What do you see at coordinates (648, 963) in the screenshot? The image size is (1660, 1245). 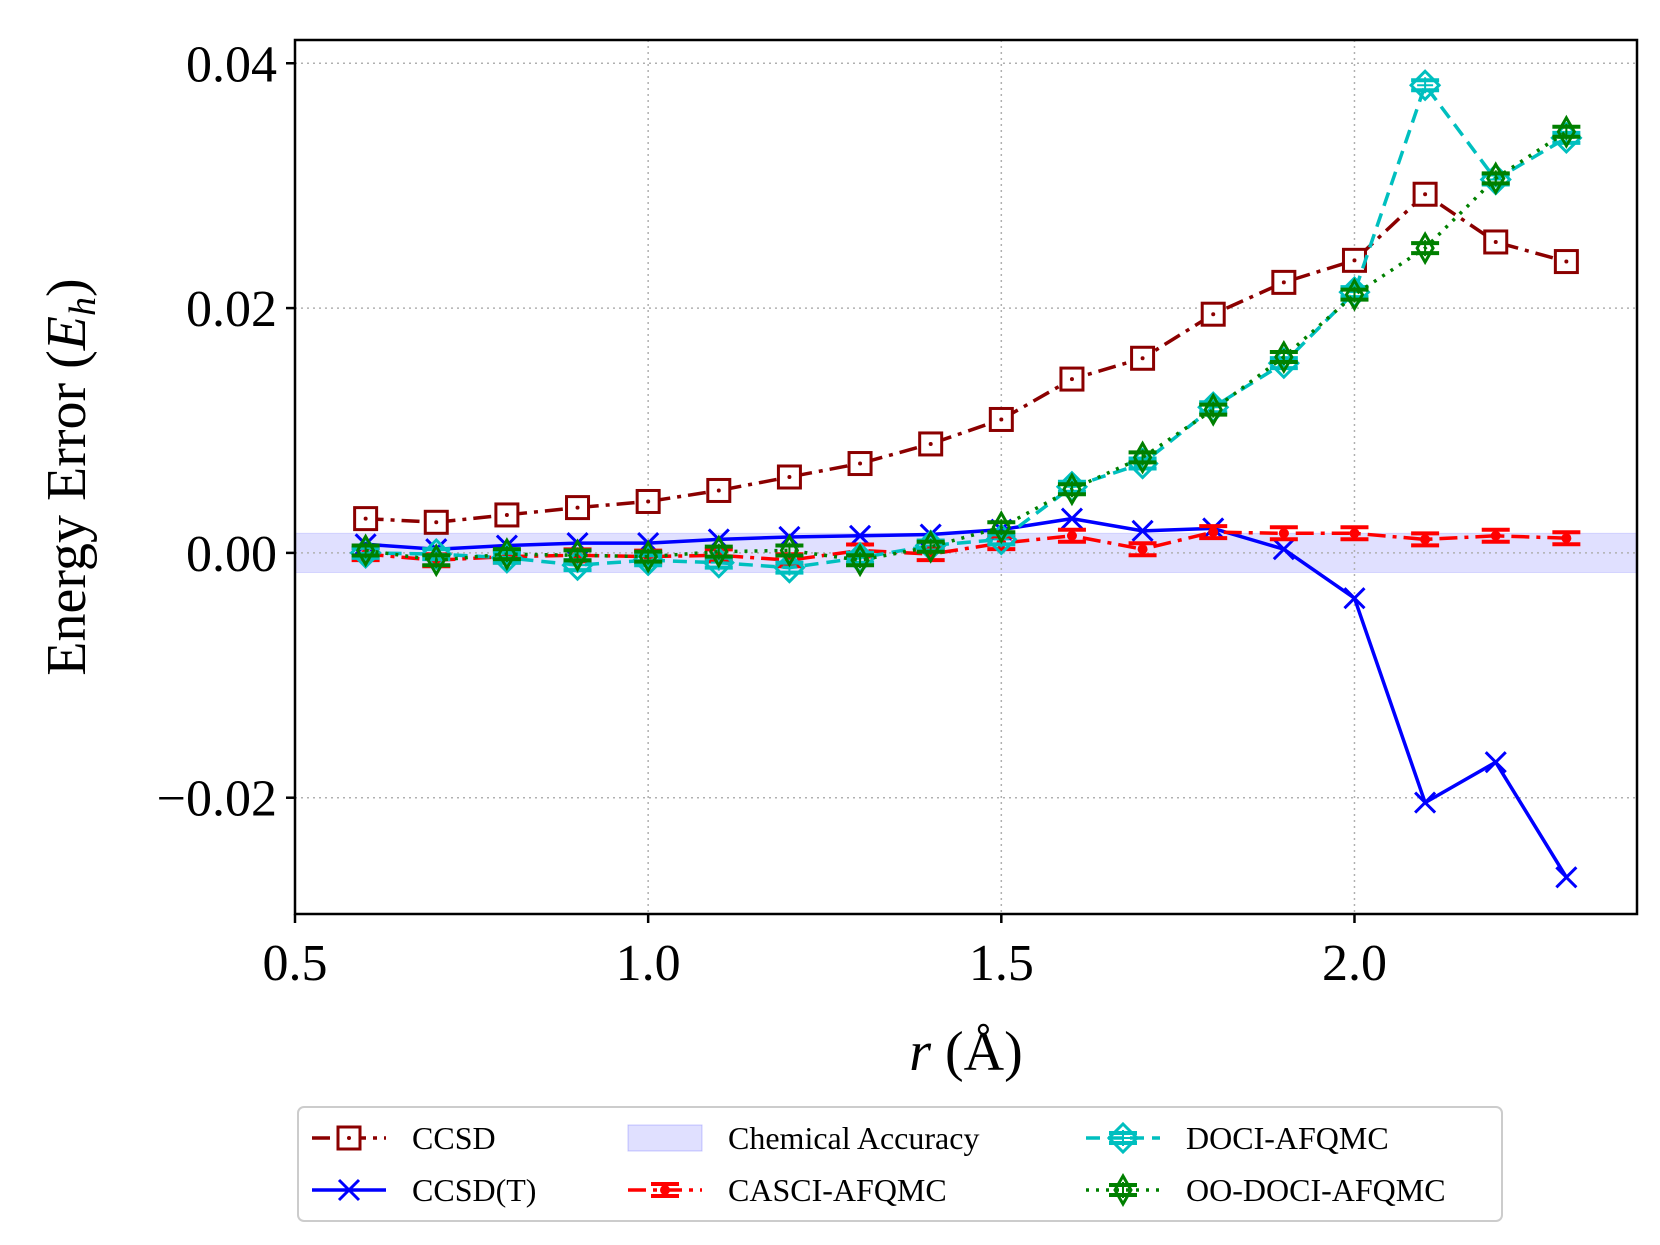 I see `x-tick-label: 1.0` at bounding box center [648, 963].